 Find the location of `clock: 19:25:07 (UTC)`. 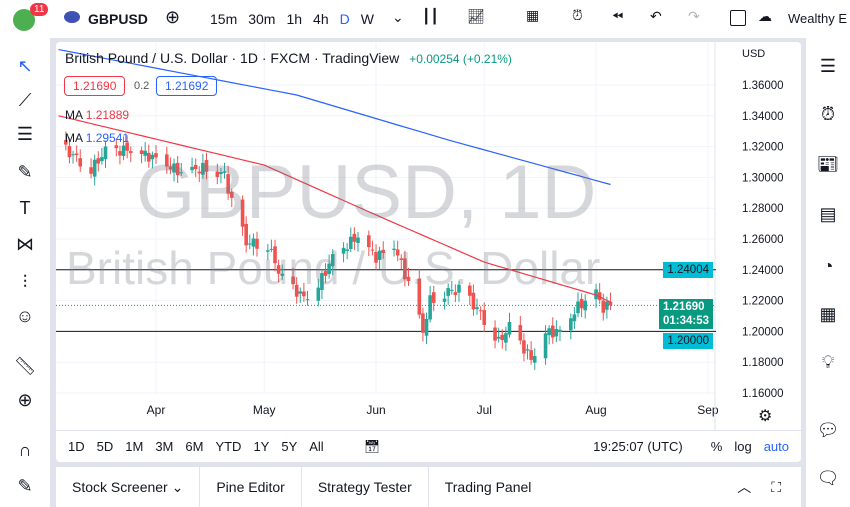

clock: 19:25:07 (UTC) is located at coordinates (638, 446).